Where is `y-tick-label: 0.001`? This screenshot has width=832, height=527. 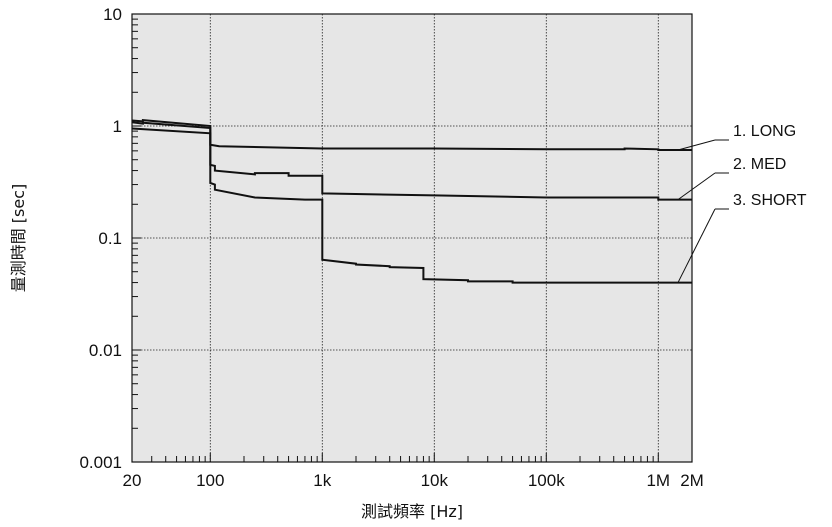 y-tick-label: 0.001 is located at coordinates (100, 462).